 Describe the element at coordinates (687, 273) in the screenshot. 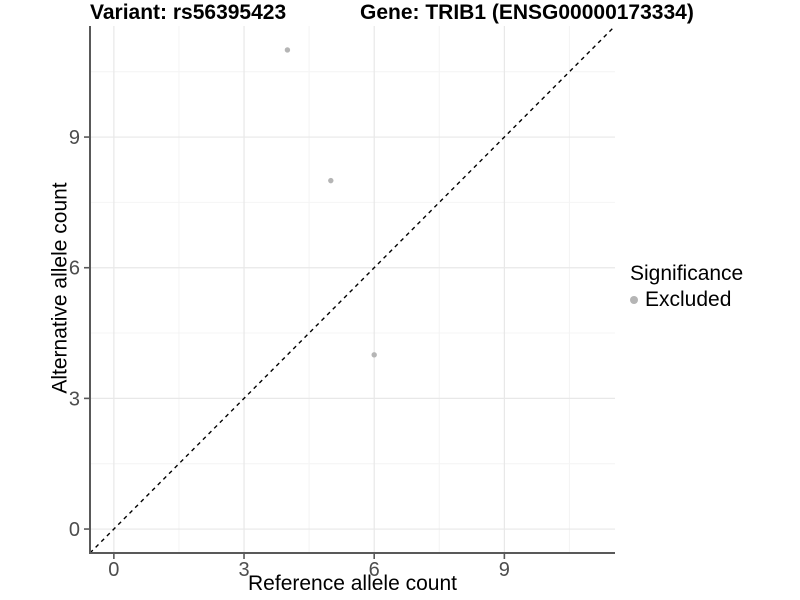

I see `legend-title: Significance` at that location.